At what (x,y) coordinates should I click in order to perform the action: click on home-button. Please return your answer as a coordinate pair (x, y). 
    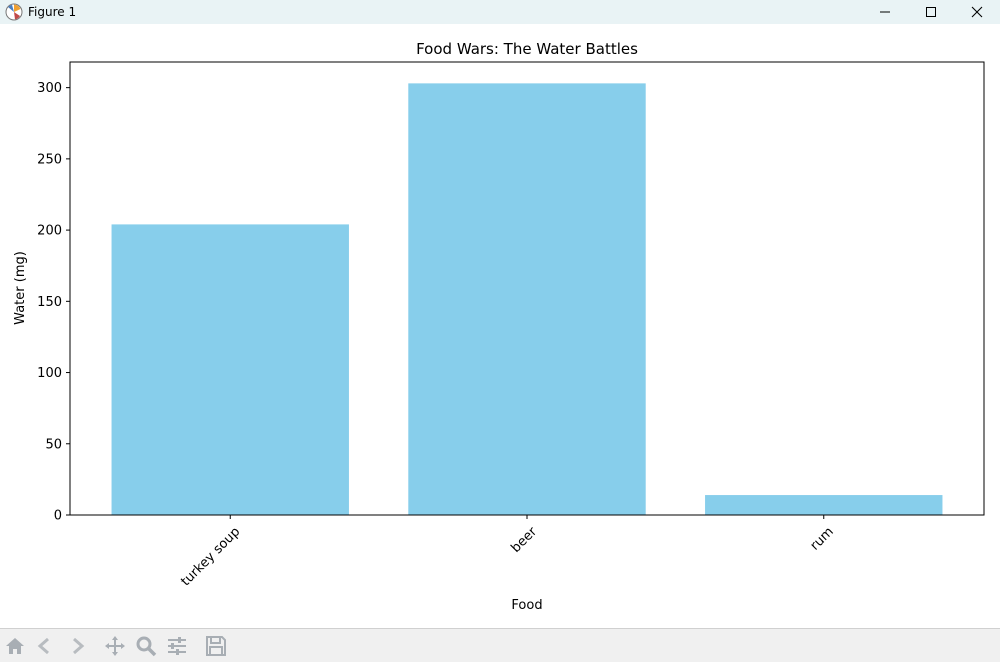
    Looking at the image, I should click on (15, 646).